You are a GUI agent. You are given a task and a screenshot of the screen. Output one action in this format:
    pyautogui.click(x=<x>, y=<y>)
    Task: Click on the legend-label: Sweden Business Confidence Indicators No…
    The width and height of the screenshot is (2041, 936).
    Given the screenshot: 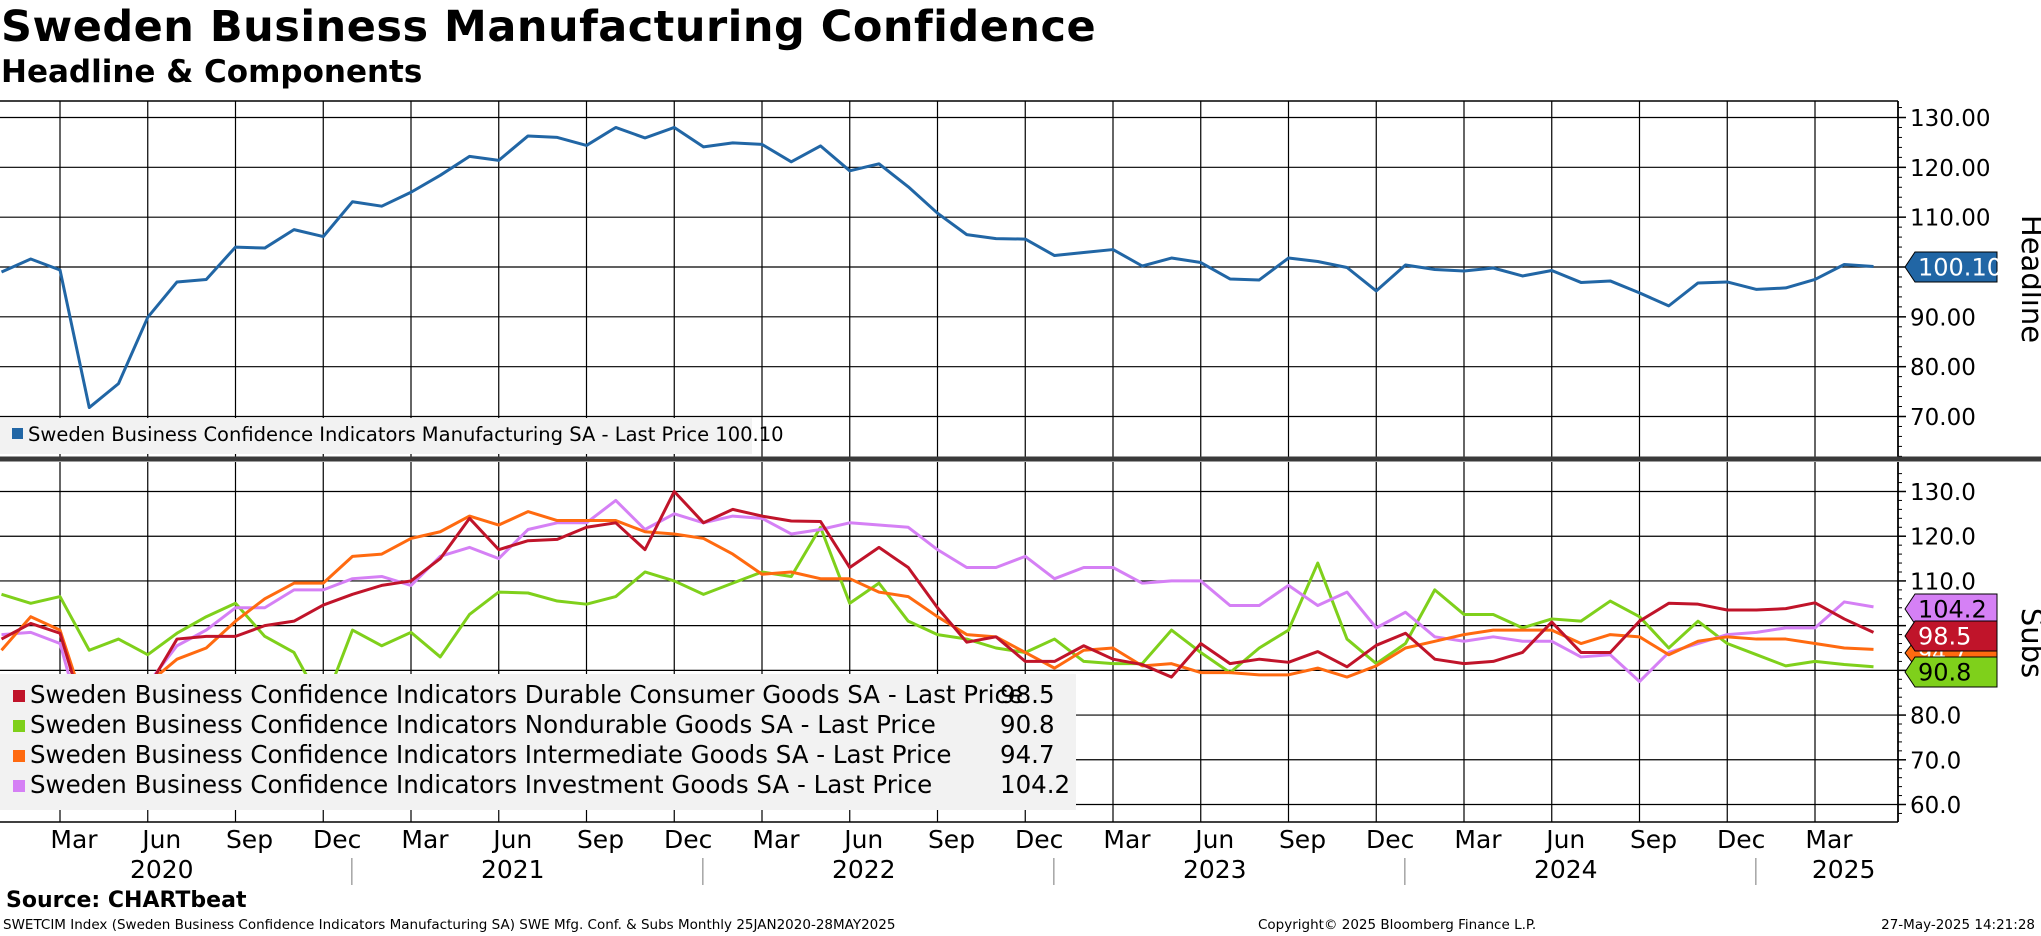 What is the action you would take?
    pyautogui.click(x=483, y=724)
    